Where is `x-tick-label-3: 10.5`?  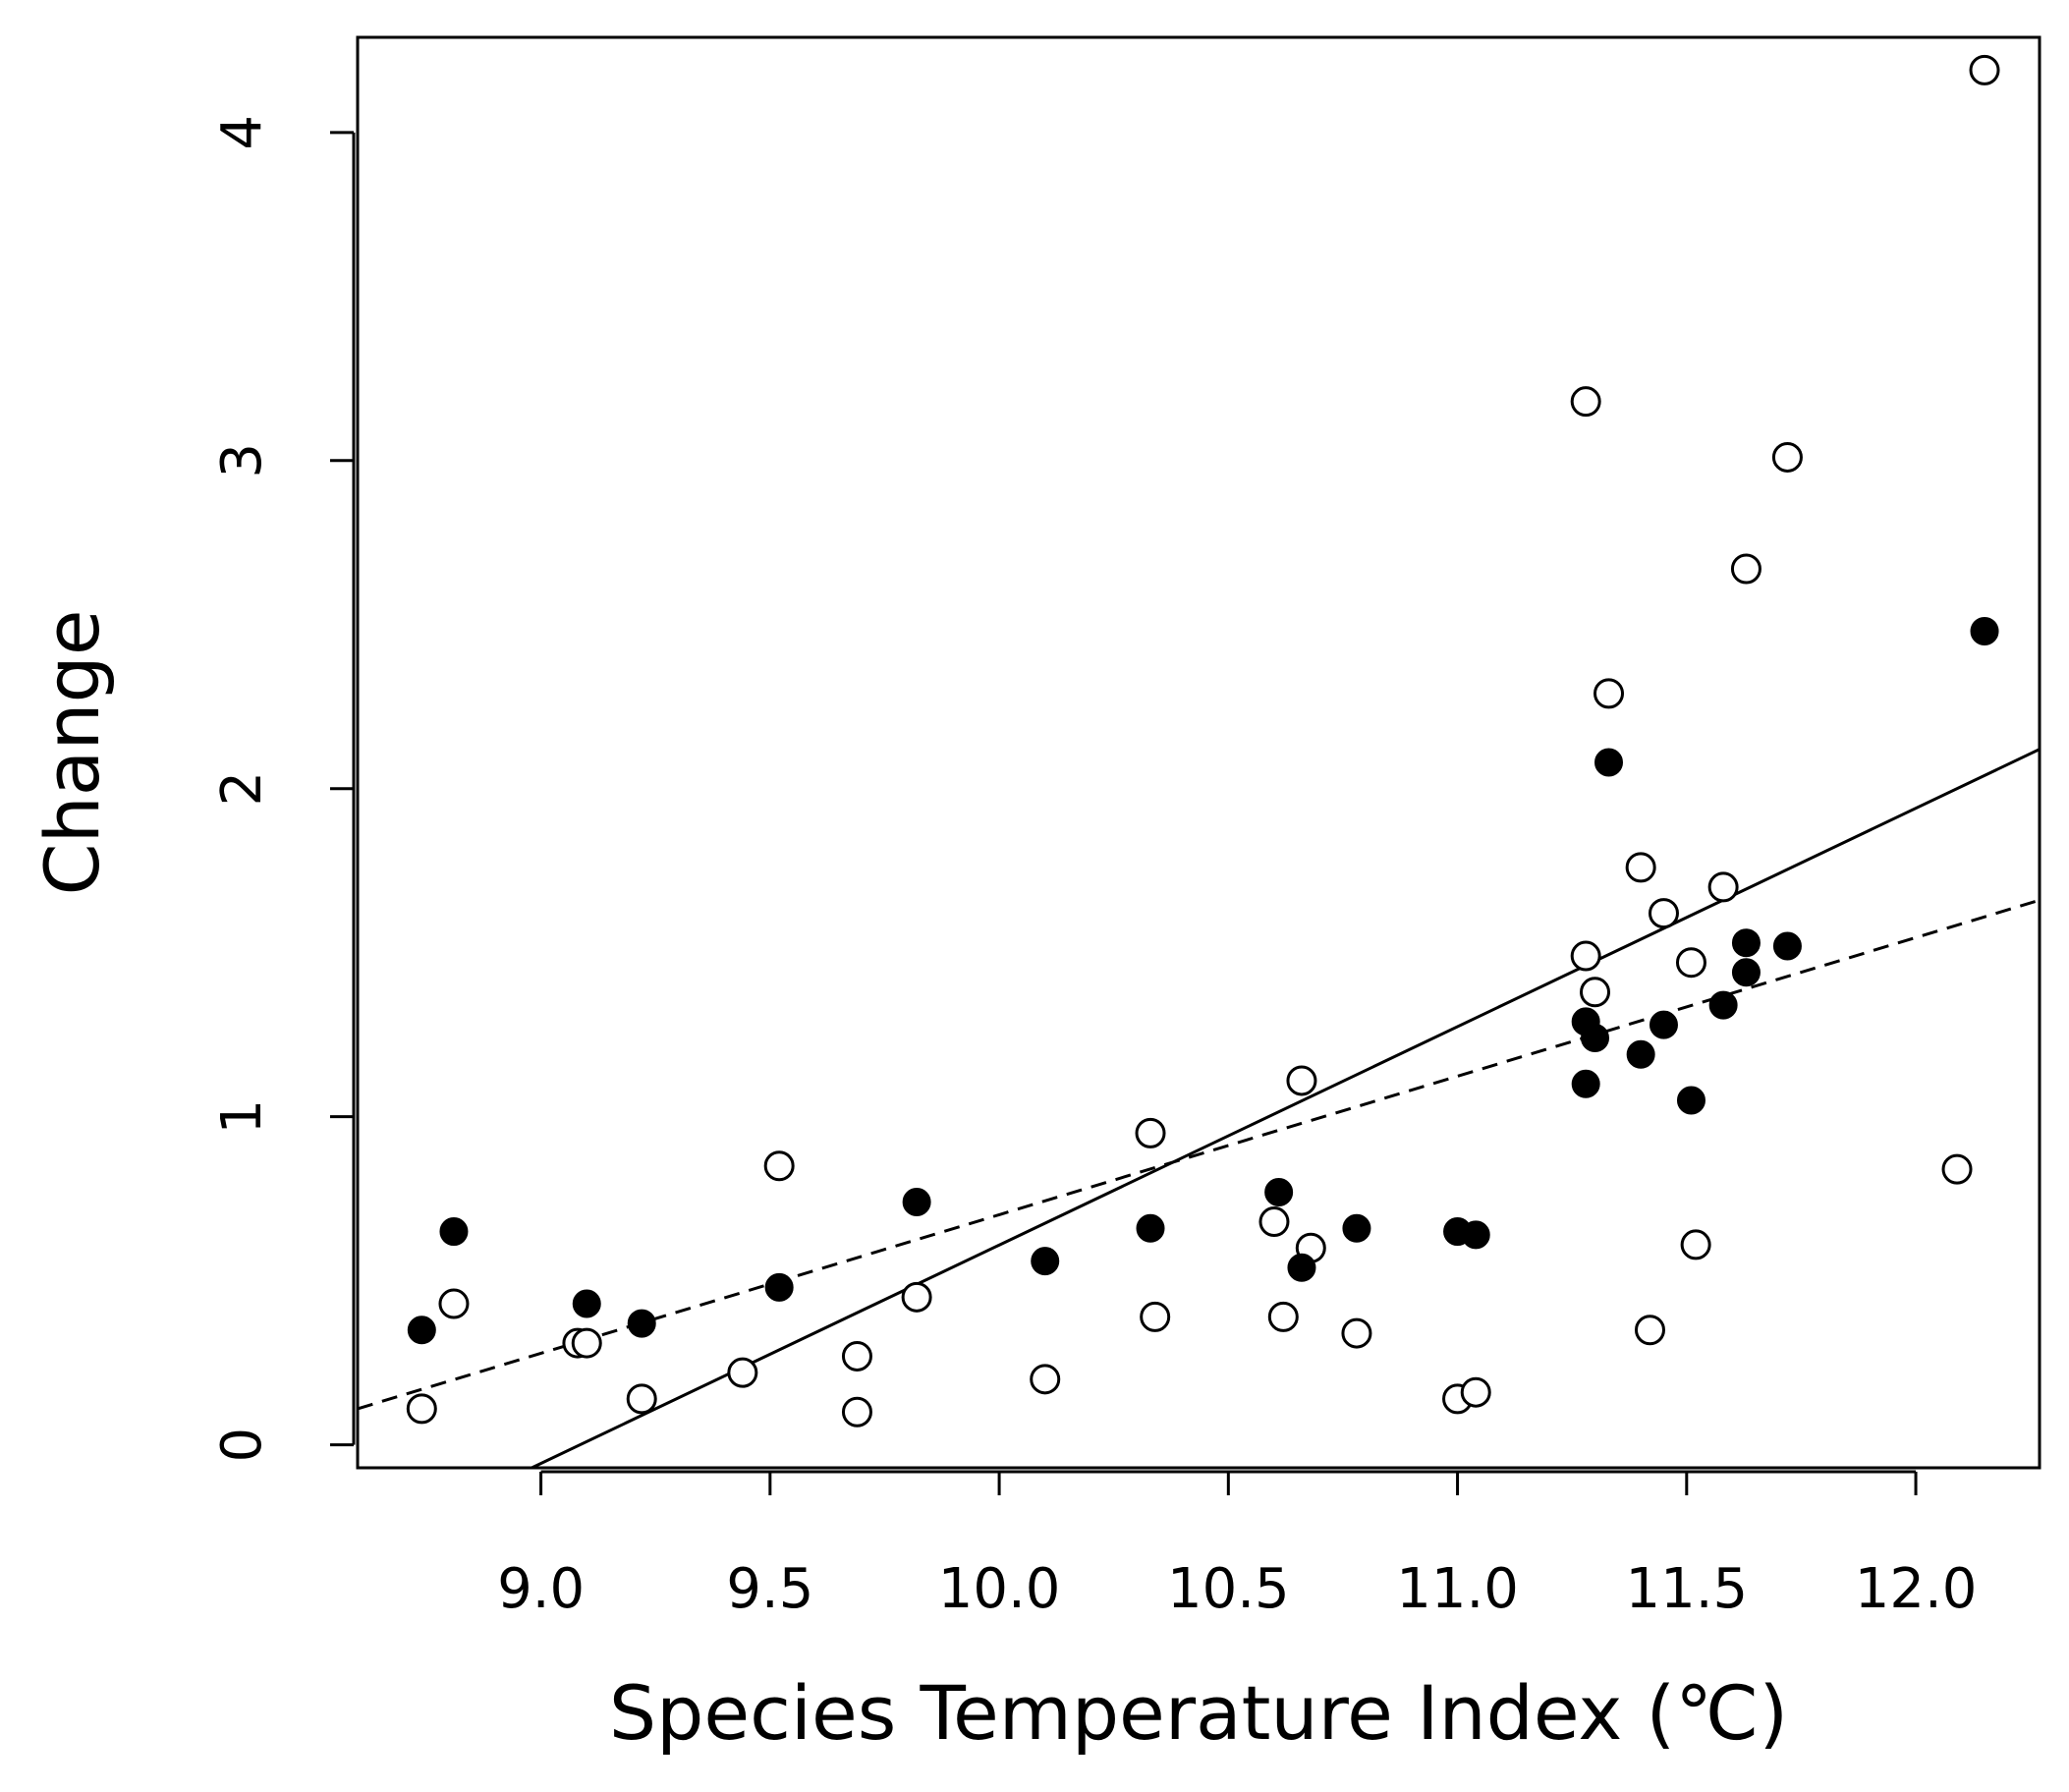
x-tick-label-3: 10.5 is located at coordinates (1228, 1589).